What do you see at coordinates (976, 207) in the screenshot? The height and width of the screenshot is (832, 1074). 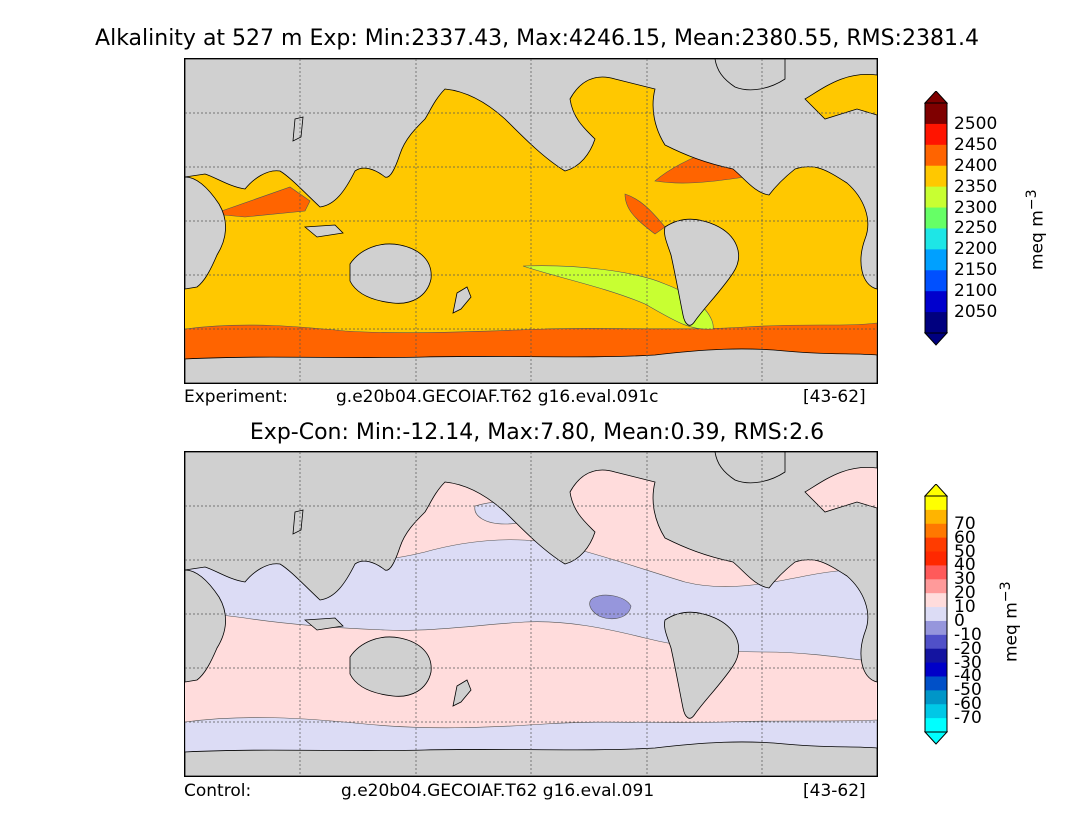 I see `colorbar-tick-label: 2300` at bounding box center [976, 207].